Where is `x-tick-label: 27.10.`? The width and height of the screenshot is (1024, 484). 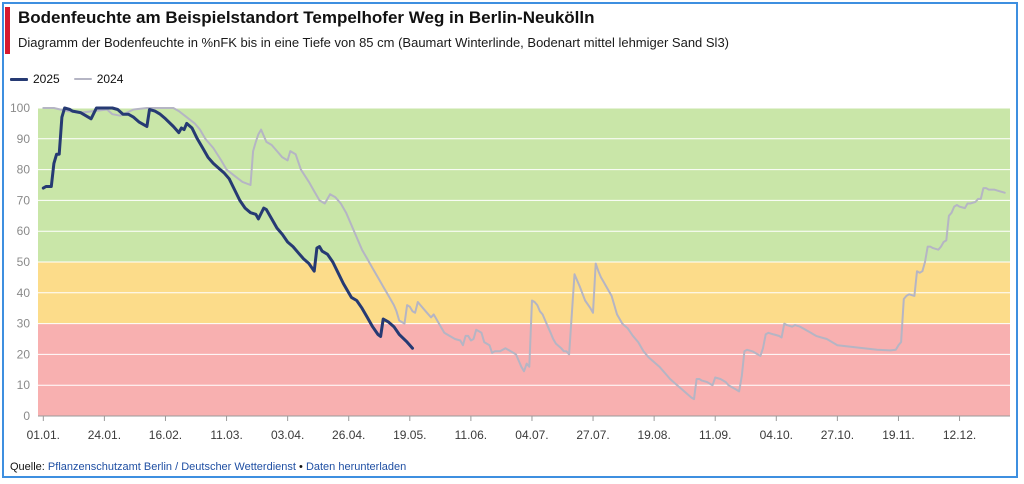
x-tick-label: 27.10. is located at coordinates (837, 435).